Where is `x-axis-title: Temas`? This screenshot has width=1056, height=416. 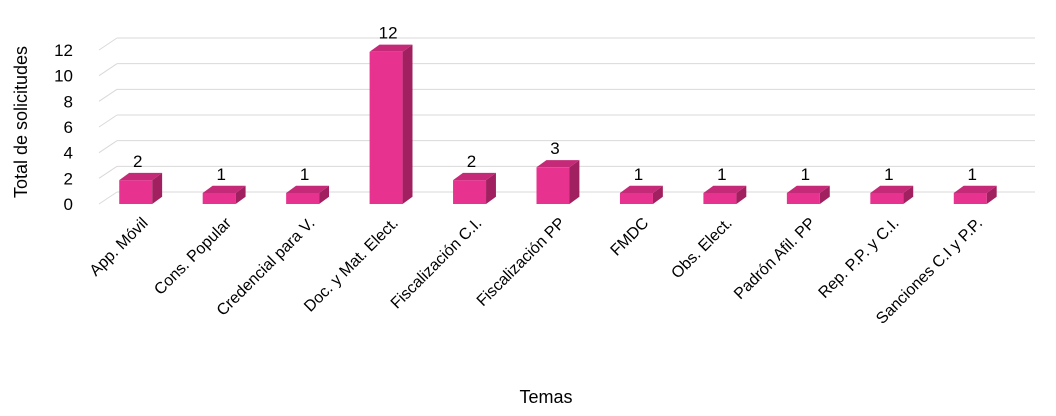 x-axis-title: Temas is located at coordinates (545, 397).